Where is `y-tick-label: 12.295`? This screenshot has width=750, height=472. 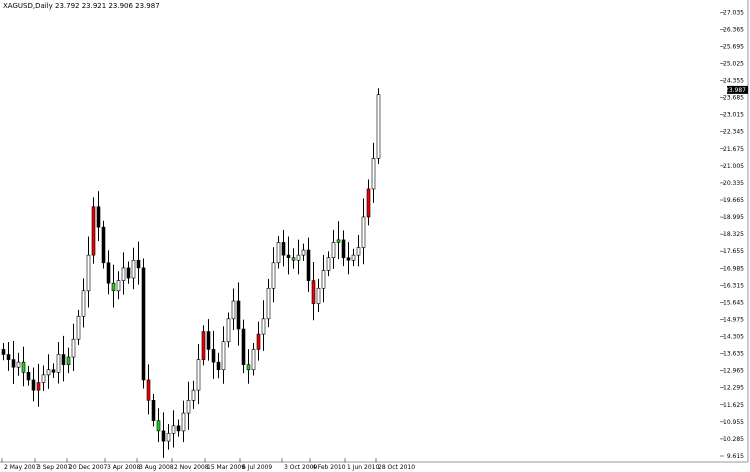 y-tick-label: 12.295 is located at coordinates (733, 388).